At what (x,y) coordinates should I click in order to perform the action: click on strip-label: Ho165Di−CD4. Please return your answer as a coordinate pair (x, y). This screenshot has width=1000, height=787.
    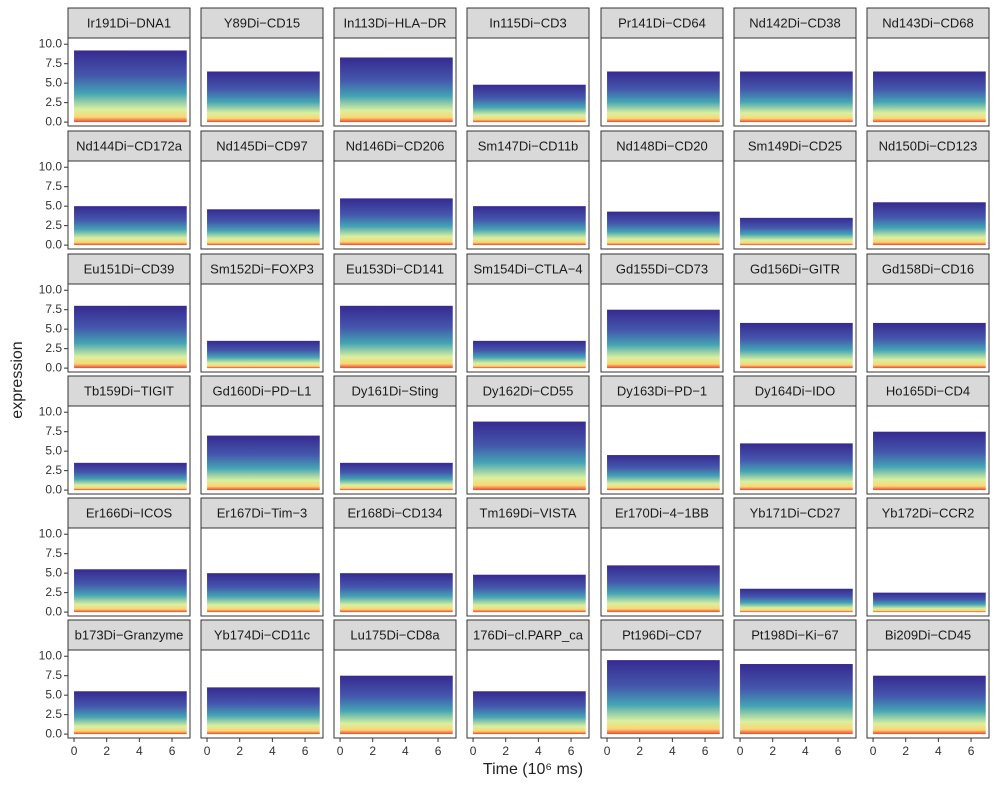
    Looking at the image, I should click on (928, 390).